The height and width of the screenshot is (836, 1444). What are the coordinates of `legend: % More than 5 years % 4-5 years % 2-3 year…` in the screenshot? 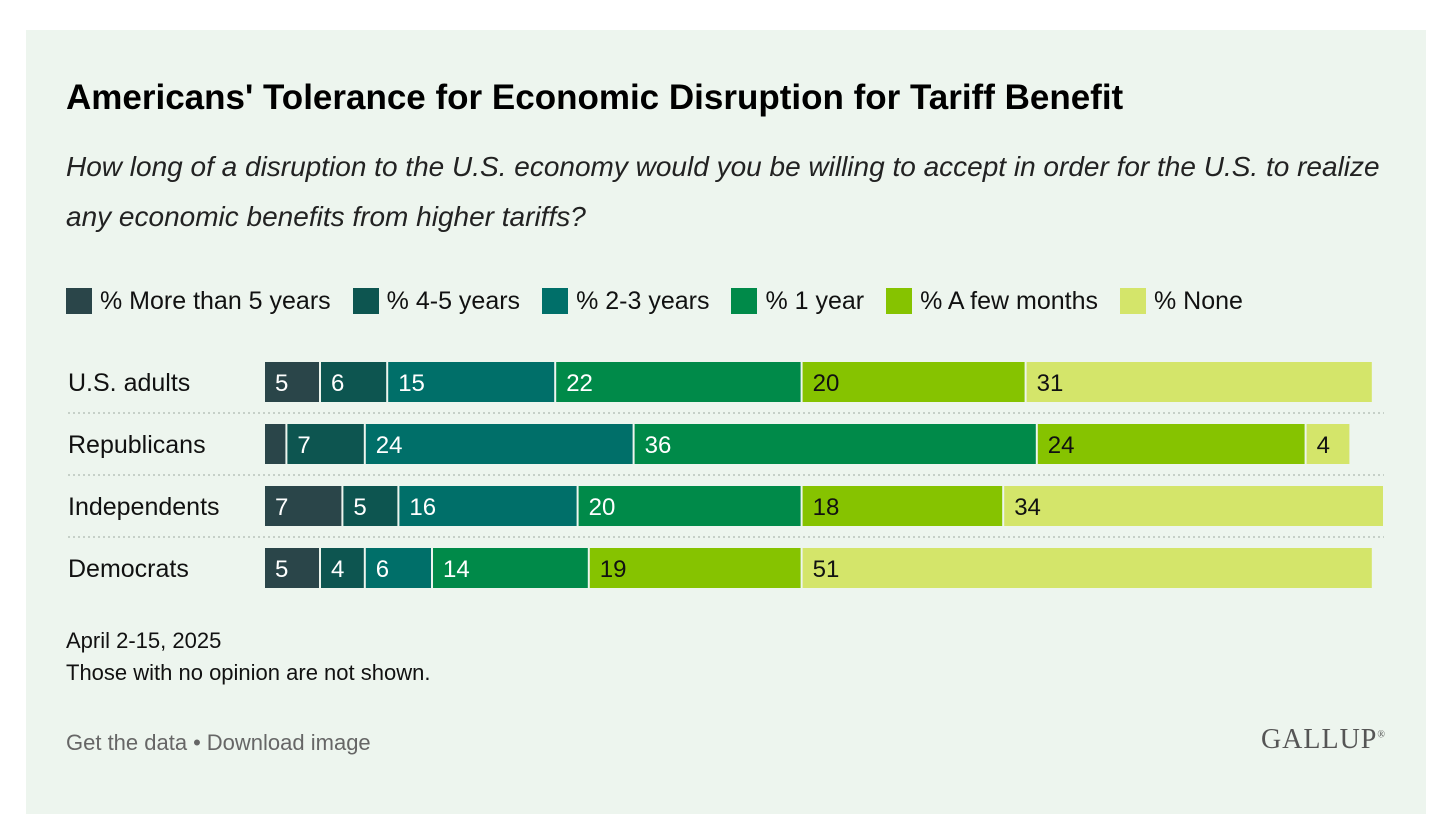 It's located at (665, 301).